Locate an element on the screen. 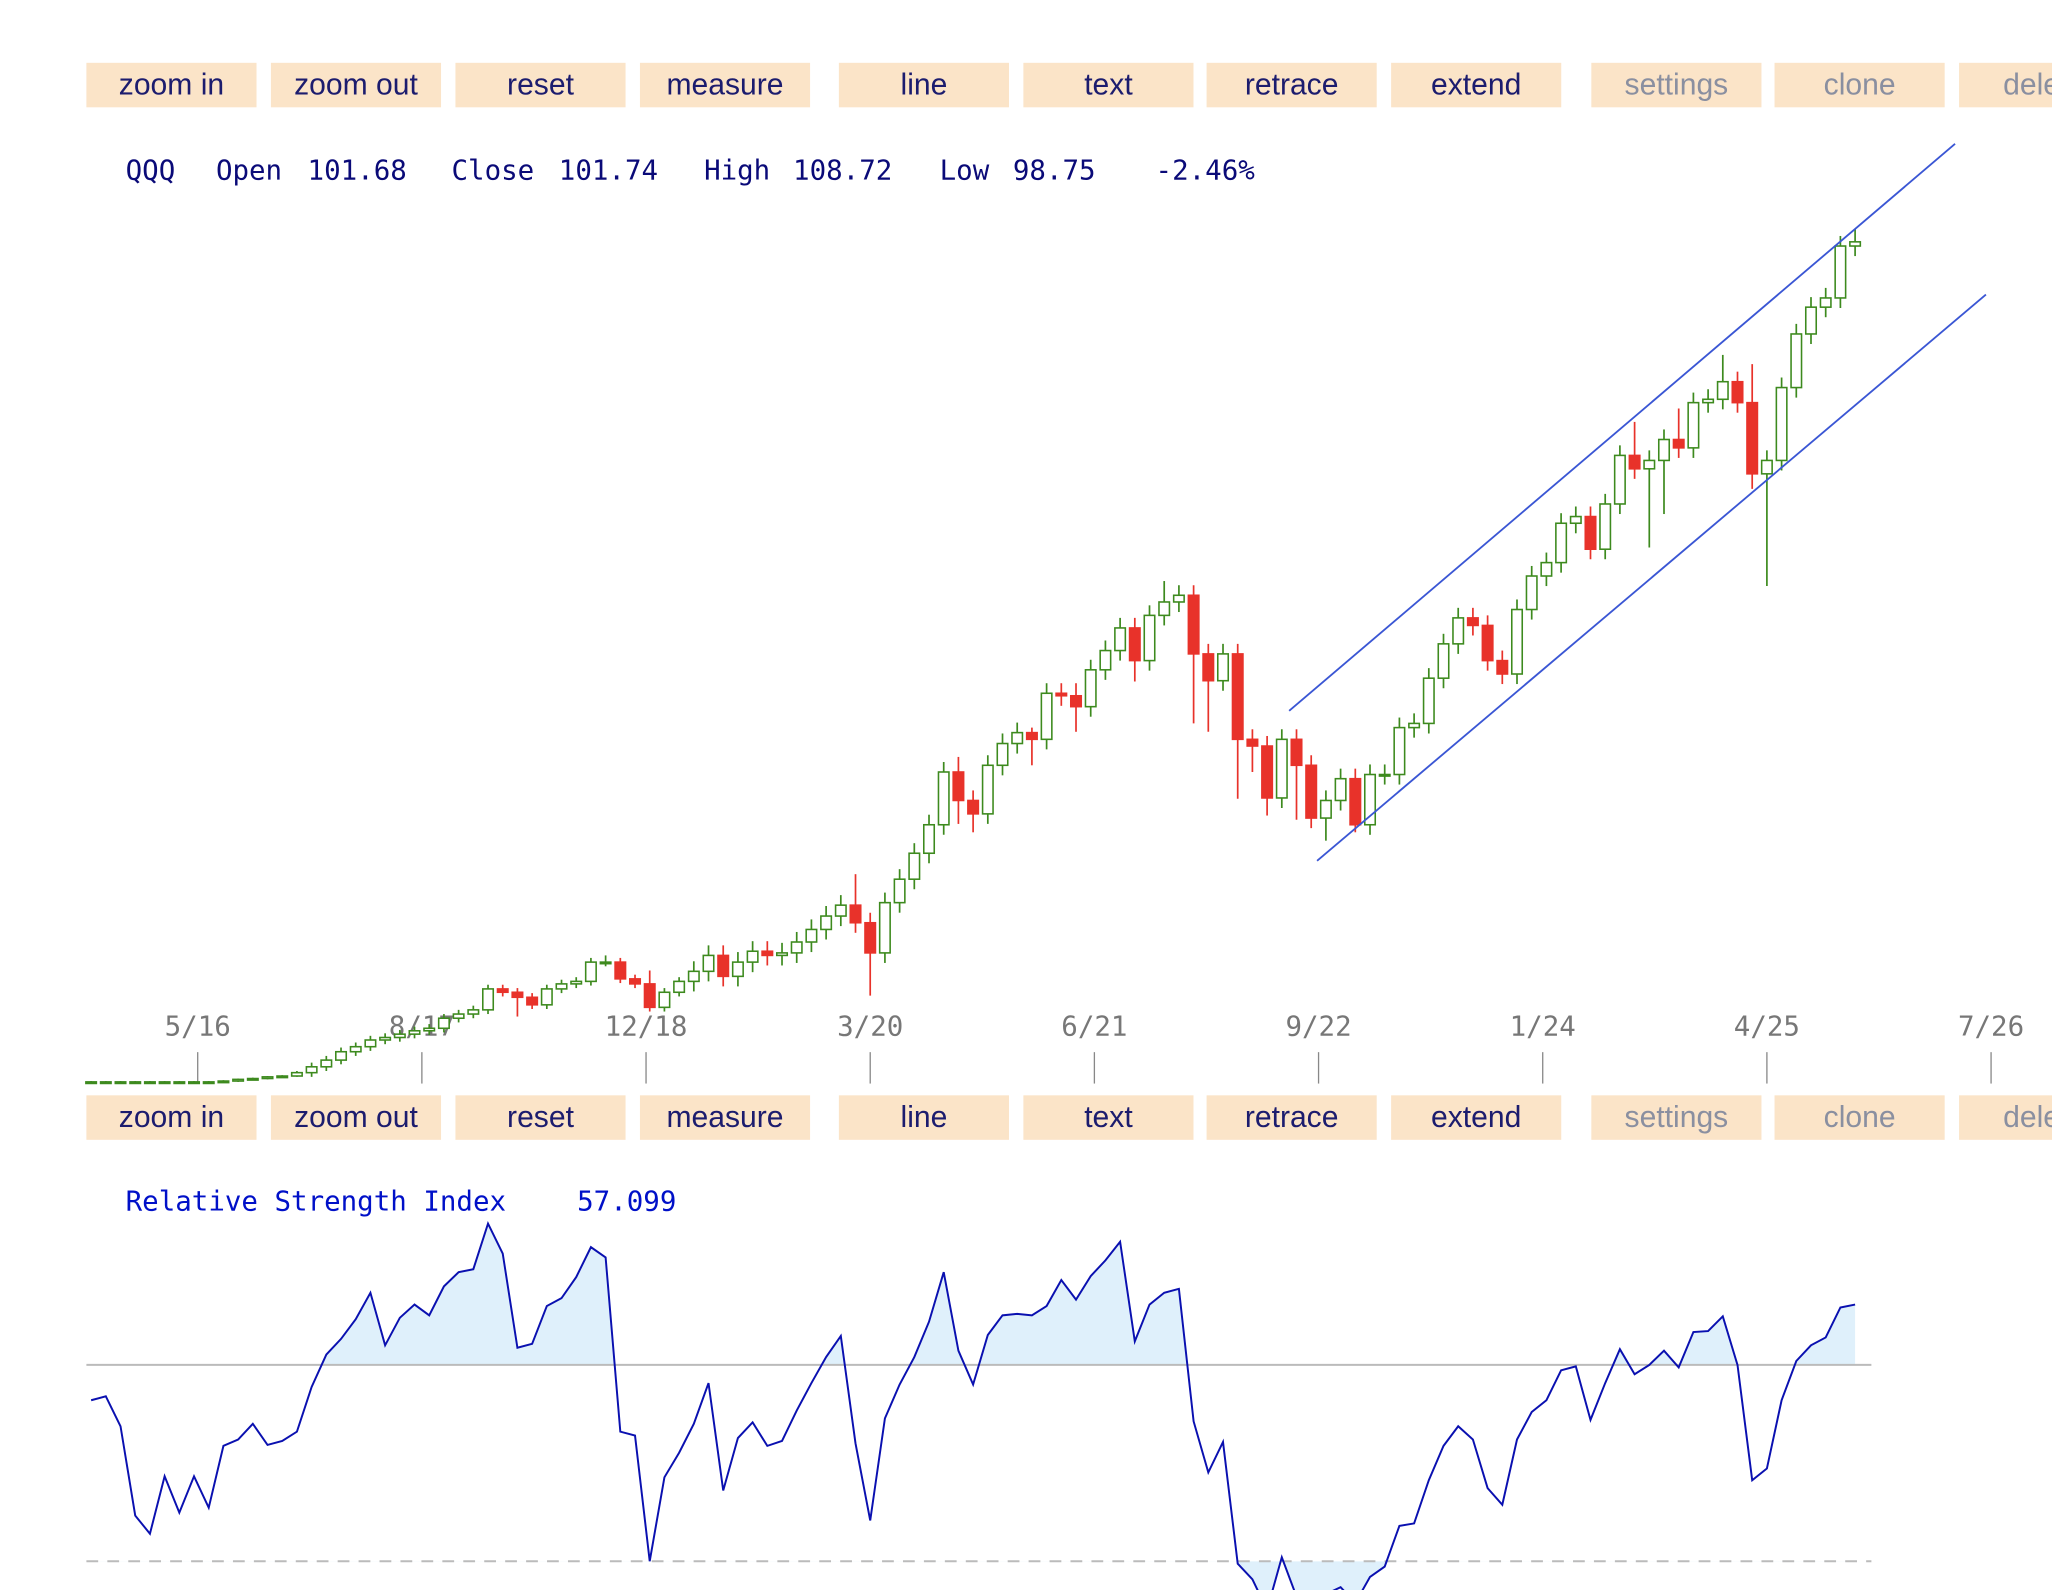  header-field: 101.68 is located at coordinates (357, 170).